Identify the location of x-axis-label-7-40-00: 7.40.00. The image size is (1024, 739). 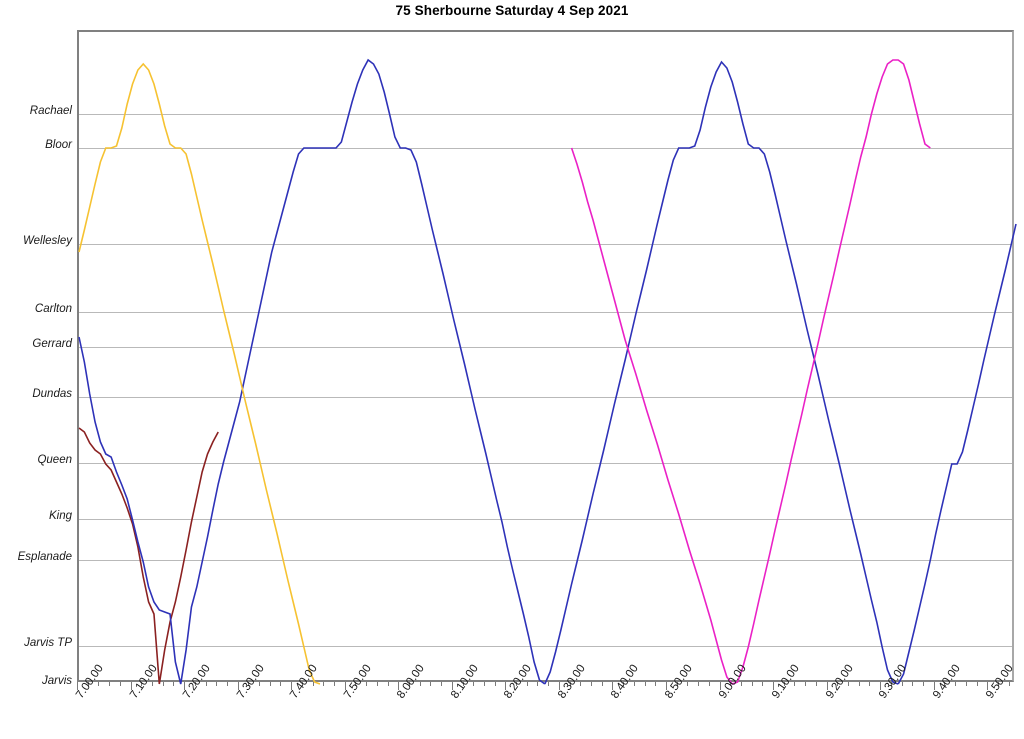
(304, 681).